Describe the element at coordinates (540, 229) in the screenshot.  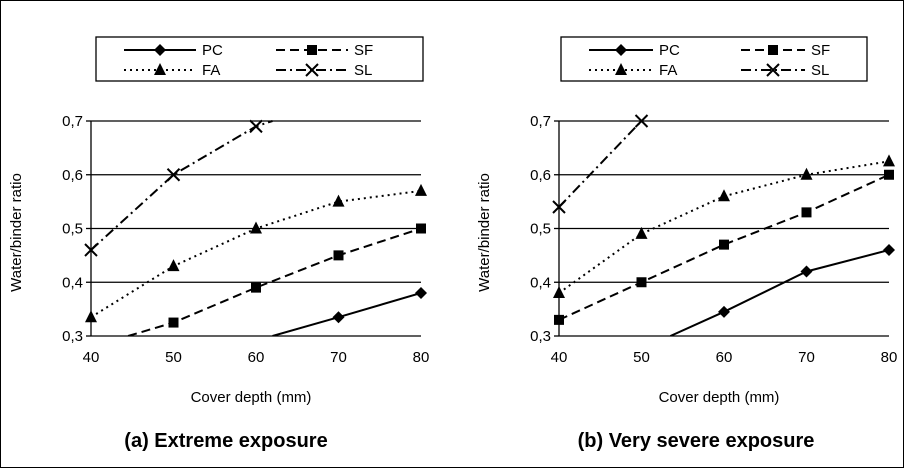
I see `y-tick-label-1-2: 0,5` at that location.